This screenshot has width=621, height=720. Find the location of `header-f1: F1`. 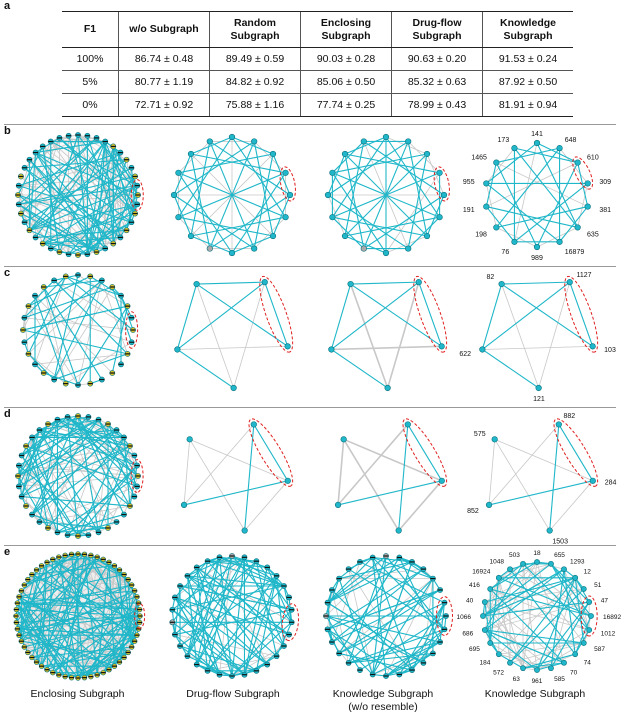

header-f1: F1 is located at coordinates (90, 29).